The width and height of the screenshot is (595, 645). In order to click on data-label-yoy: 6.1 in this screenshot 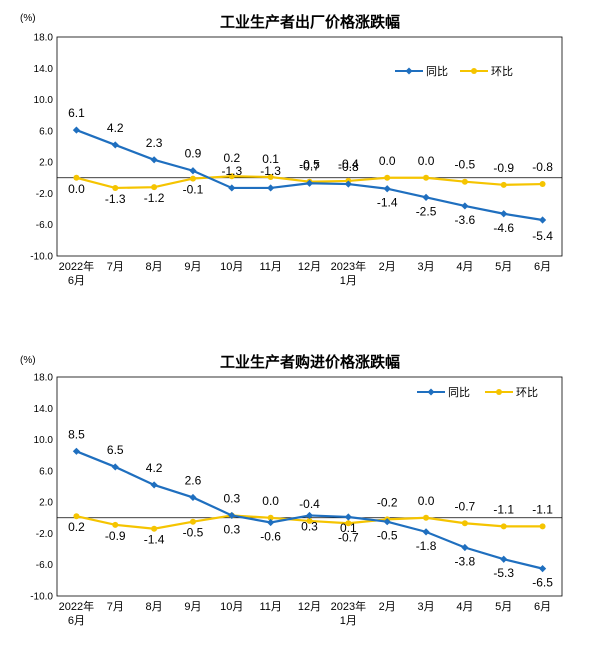, I will do `click(76, 113)`.